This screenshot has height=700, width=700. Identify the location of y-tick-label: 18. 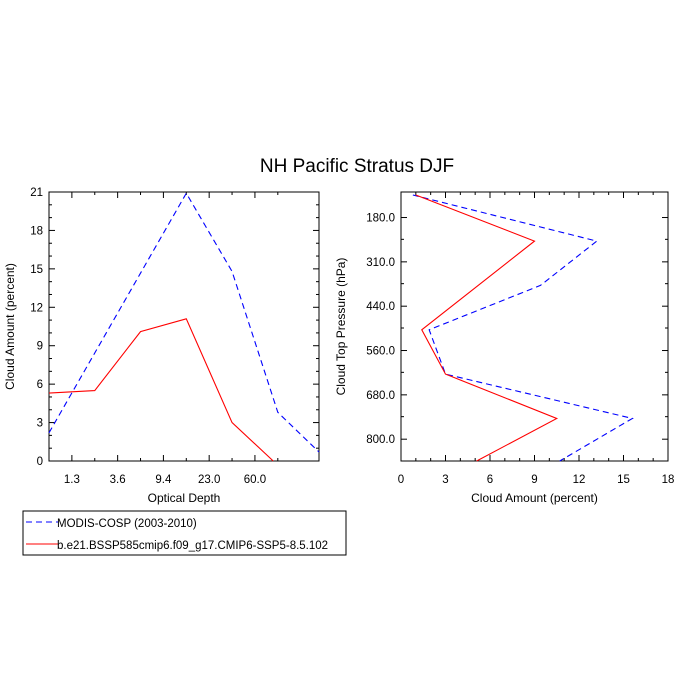
(36, 231).